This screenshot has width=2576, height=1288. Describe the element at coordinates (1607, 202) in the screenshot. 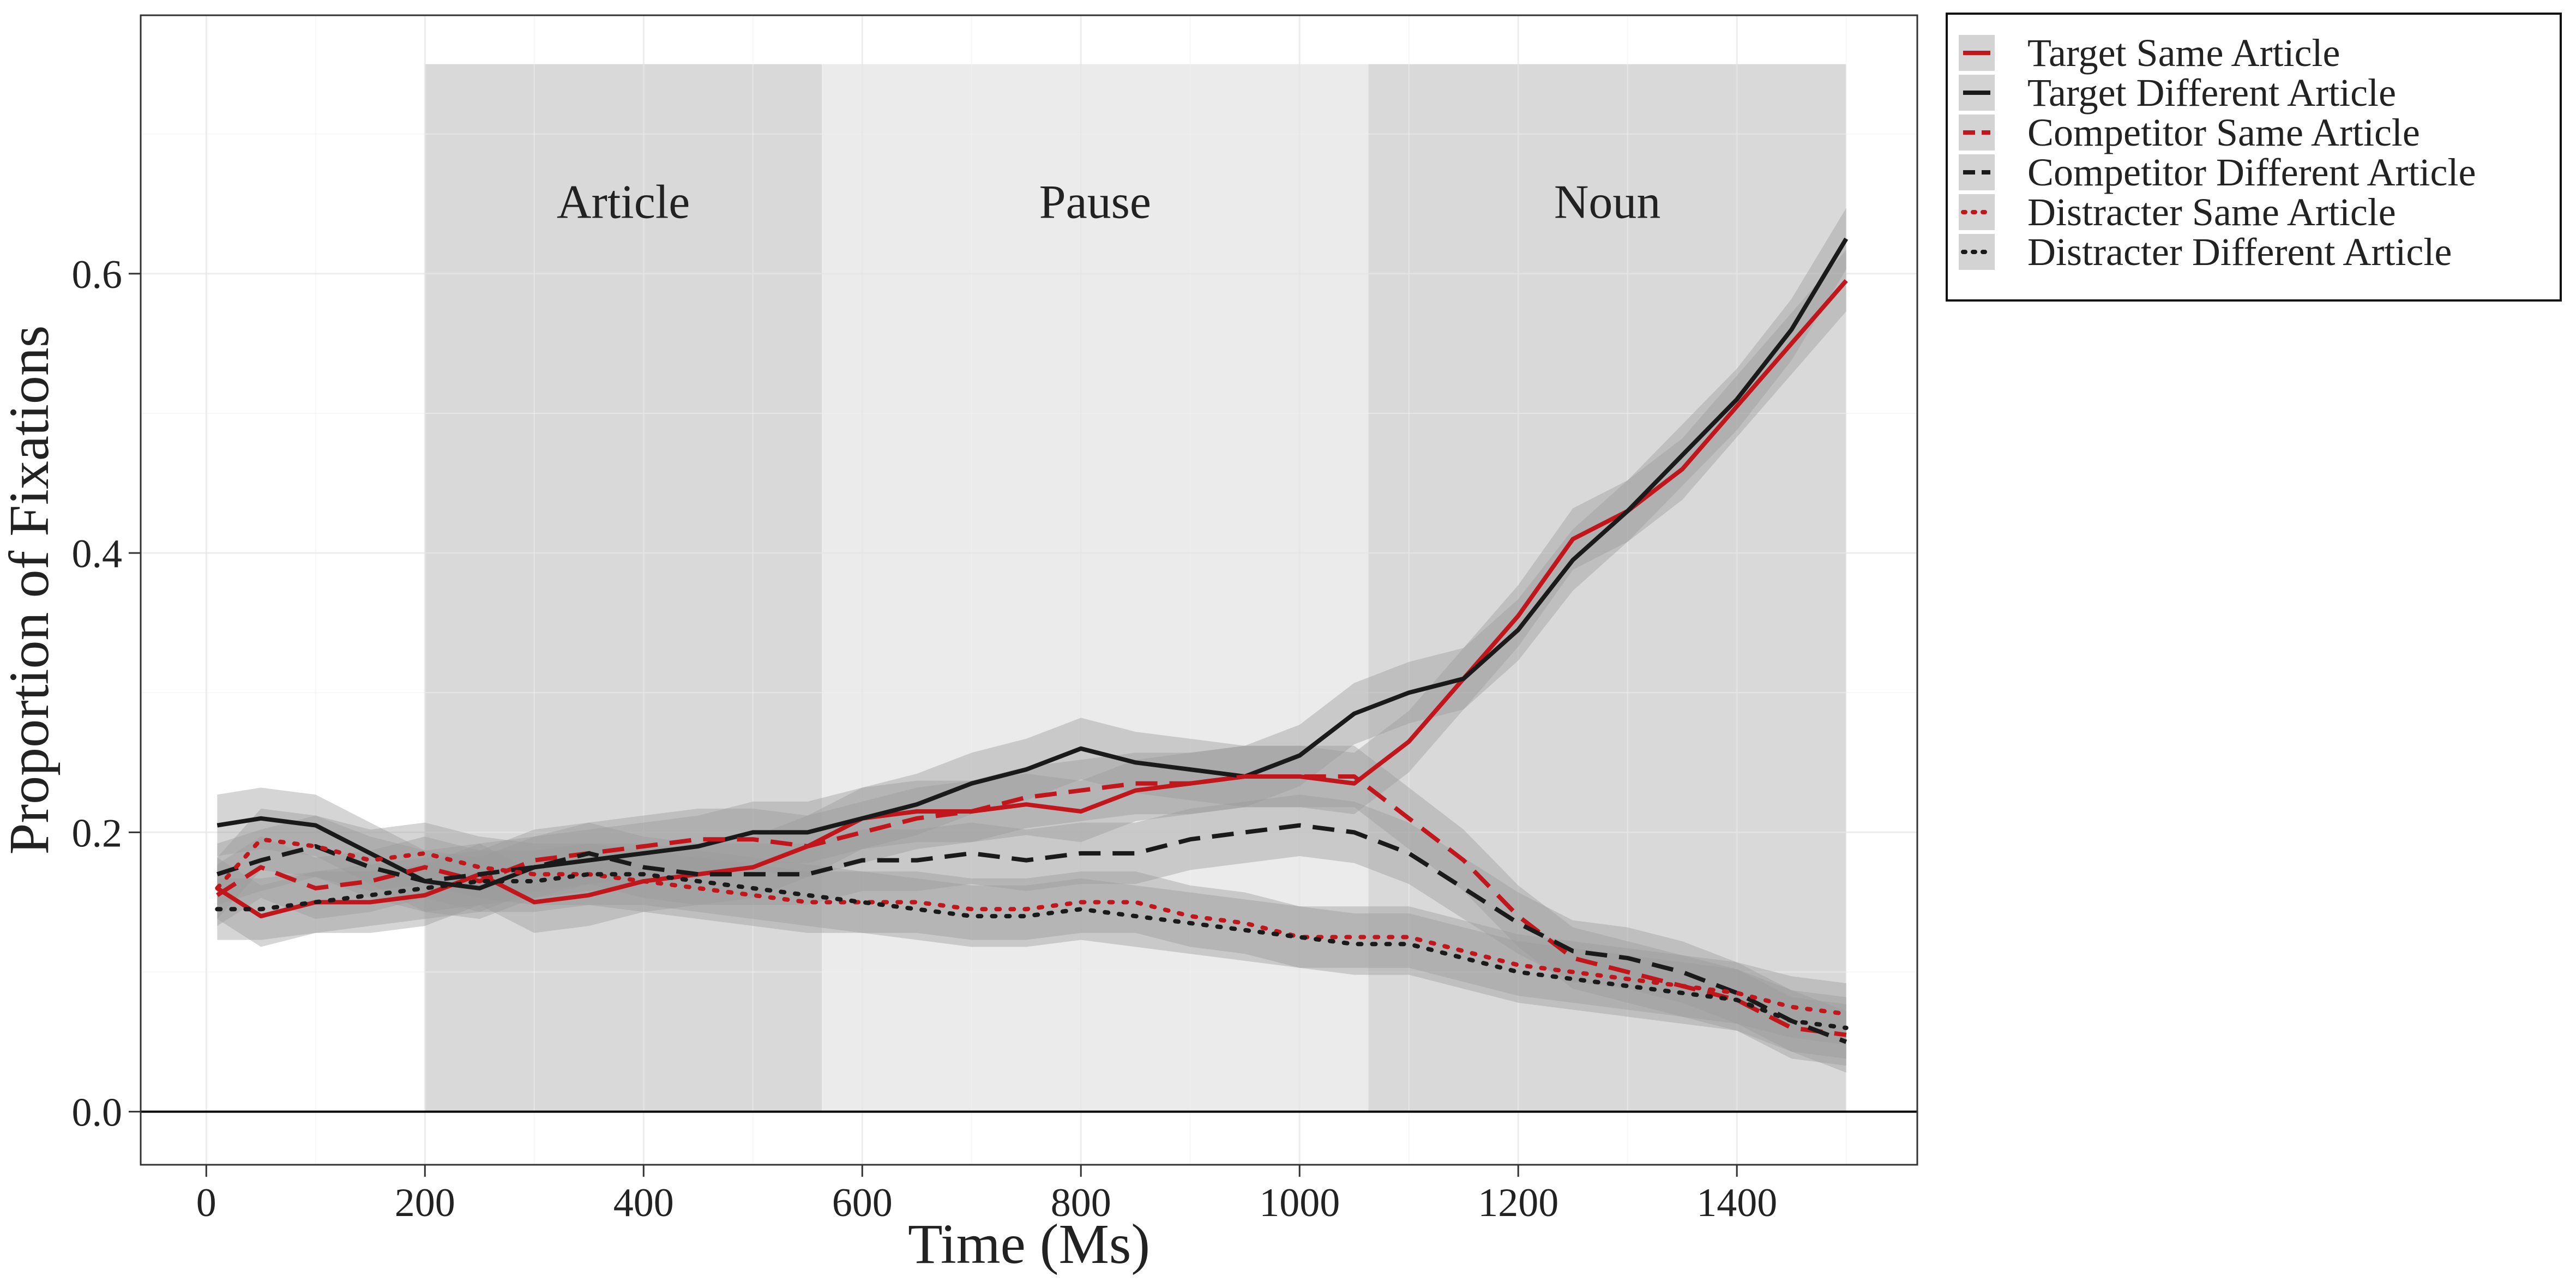

I see `region-label-noun: Noun` at that location.